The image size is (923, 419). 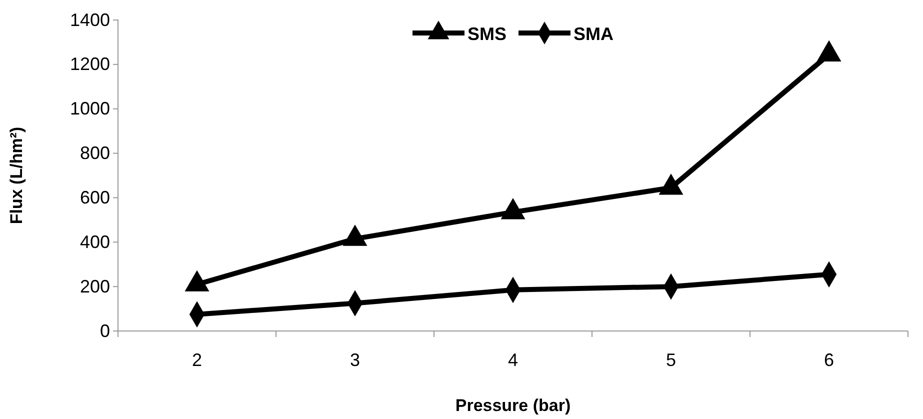 I want to click on y-tick-label: 600, so click(x=95, y=197).